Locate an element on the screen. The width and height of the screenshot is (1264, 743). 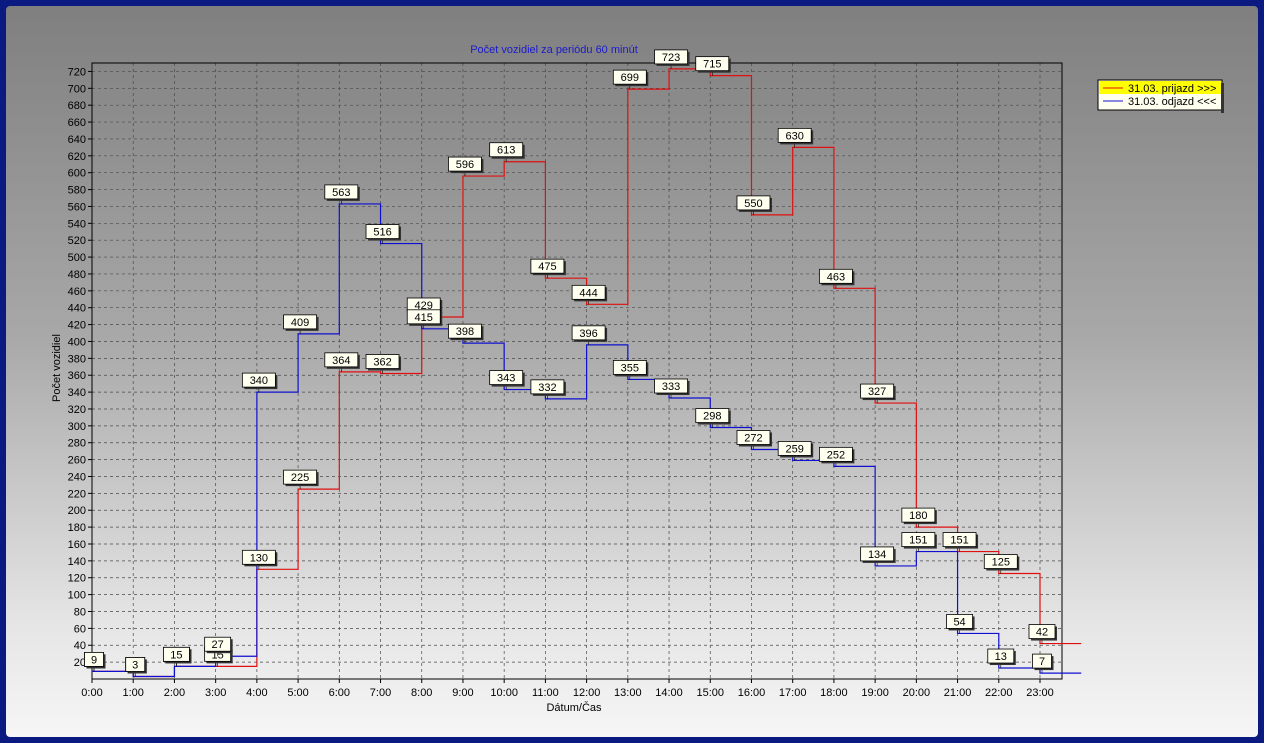
data-label: 27 is located at coordinates (218, 646).